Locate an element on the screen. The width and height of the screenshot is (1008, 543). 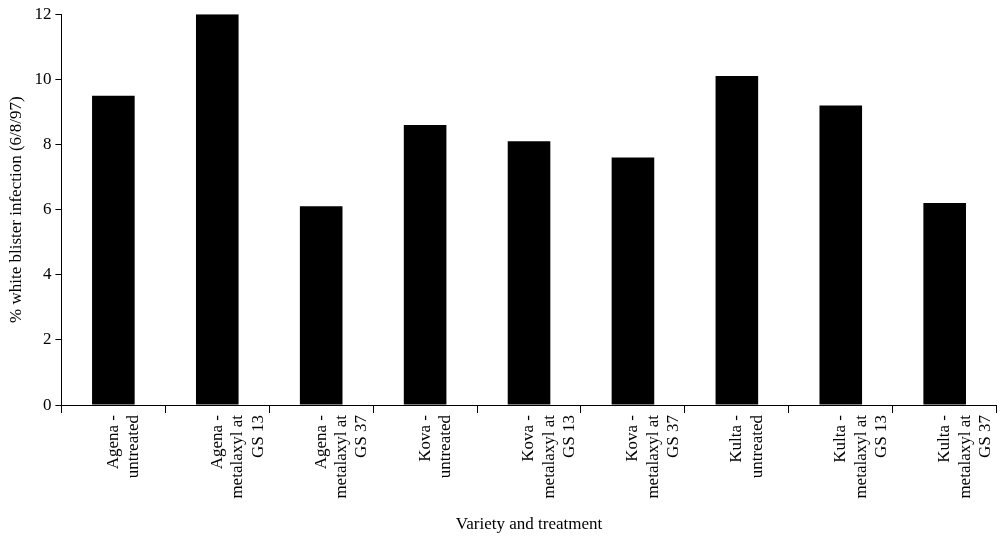
x-axis-title: Variety and treatment is located at coordinates (529, 524).